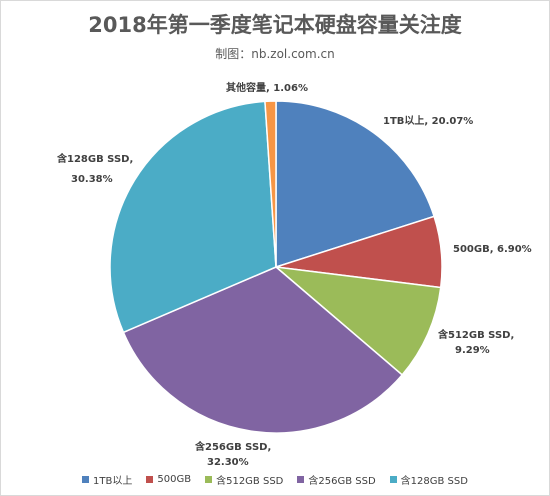  I want to click on legend-item-512ssd: 含512GB SSD, so click(244, 479).